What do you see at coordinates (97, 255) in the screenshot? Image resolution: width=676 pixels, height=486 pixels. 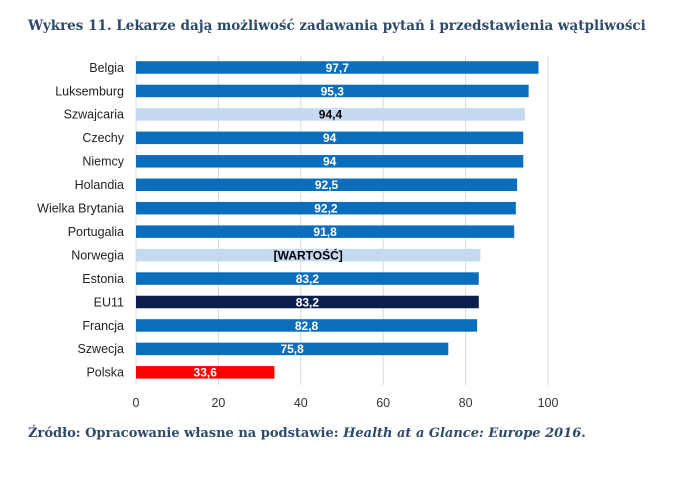 I see `category-label: Norwegia` at bounding box center [97, 255].